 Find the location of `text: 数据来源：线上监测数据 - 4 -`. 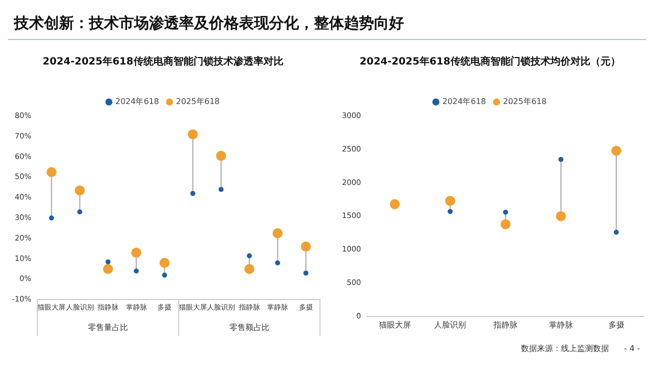

text: 数据来源：线上监测数据 - 4 - is located at coordinates (580, 348).